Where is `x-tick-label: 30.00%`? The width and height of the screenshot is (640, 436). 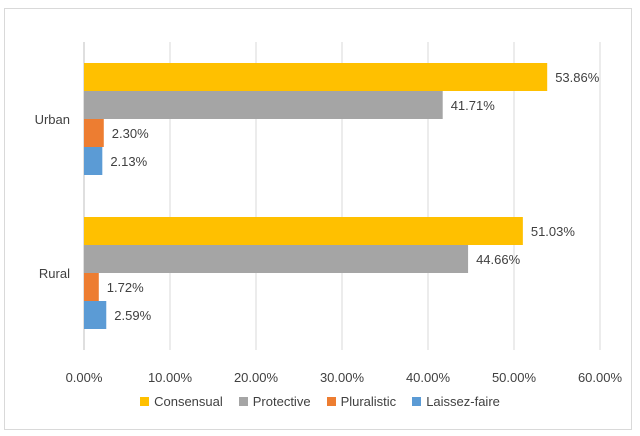 x-tick-label: 30.00% is located at coordinates (342, 377).